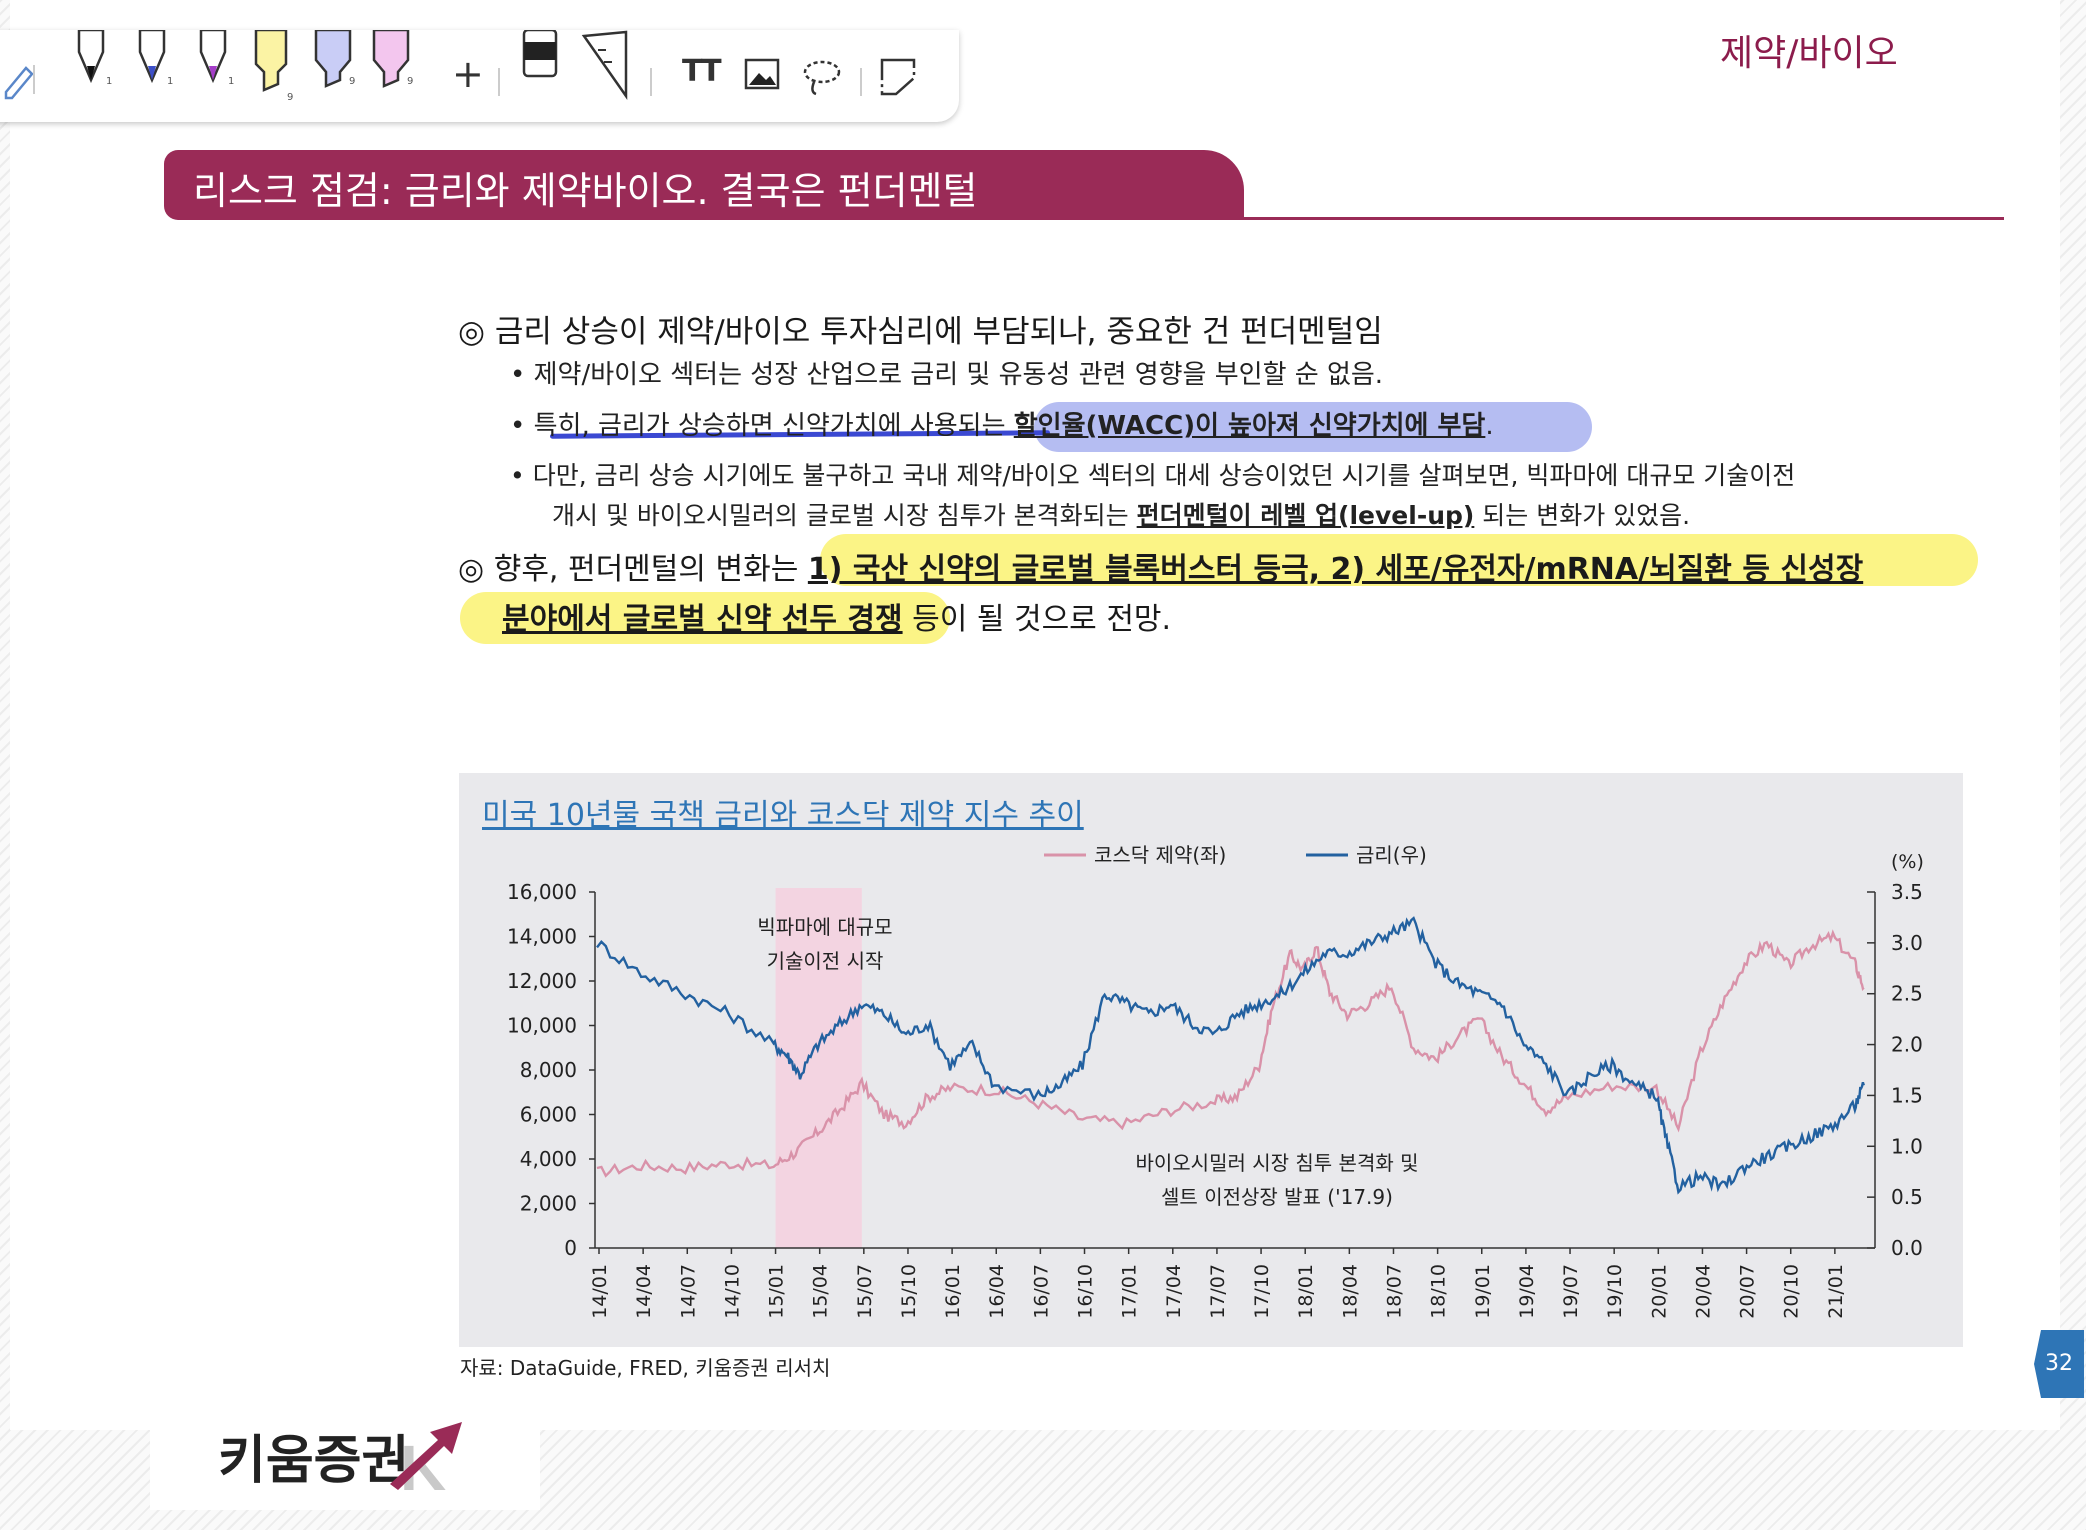 Image resolution: width=2086 pixels, height=1530 pixels. I want to click on left-axis-label: 10,000, so click(542, 1026).